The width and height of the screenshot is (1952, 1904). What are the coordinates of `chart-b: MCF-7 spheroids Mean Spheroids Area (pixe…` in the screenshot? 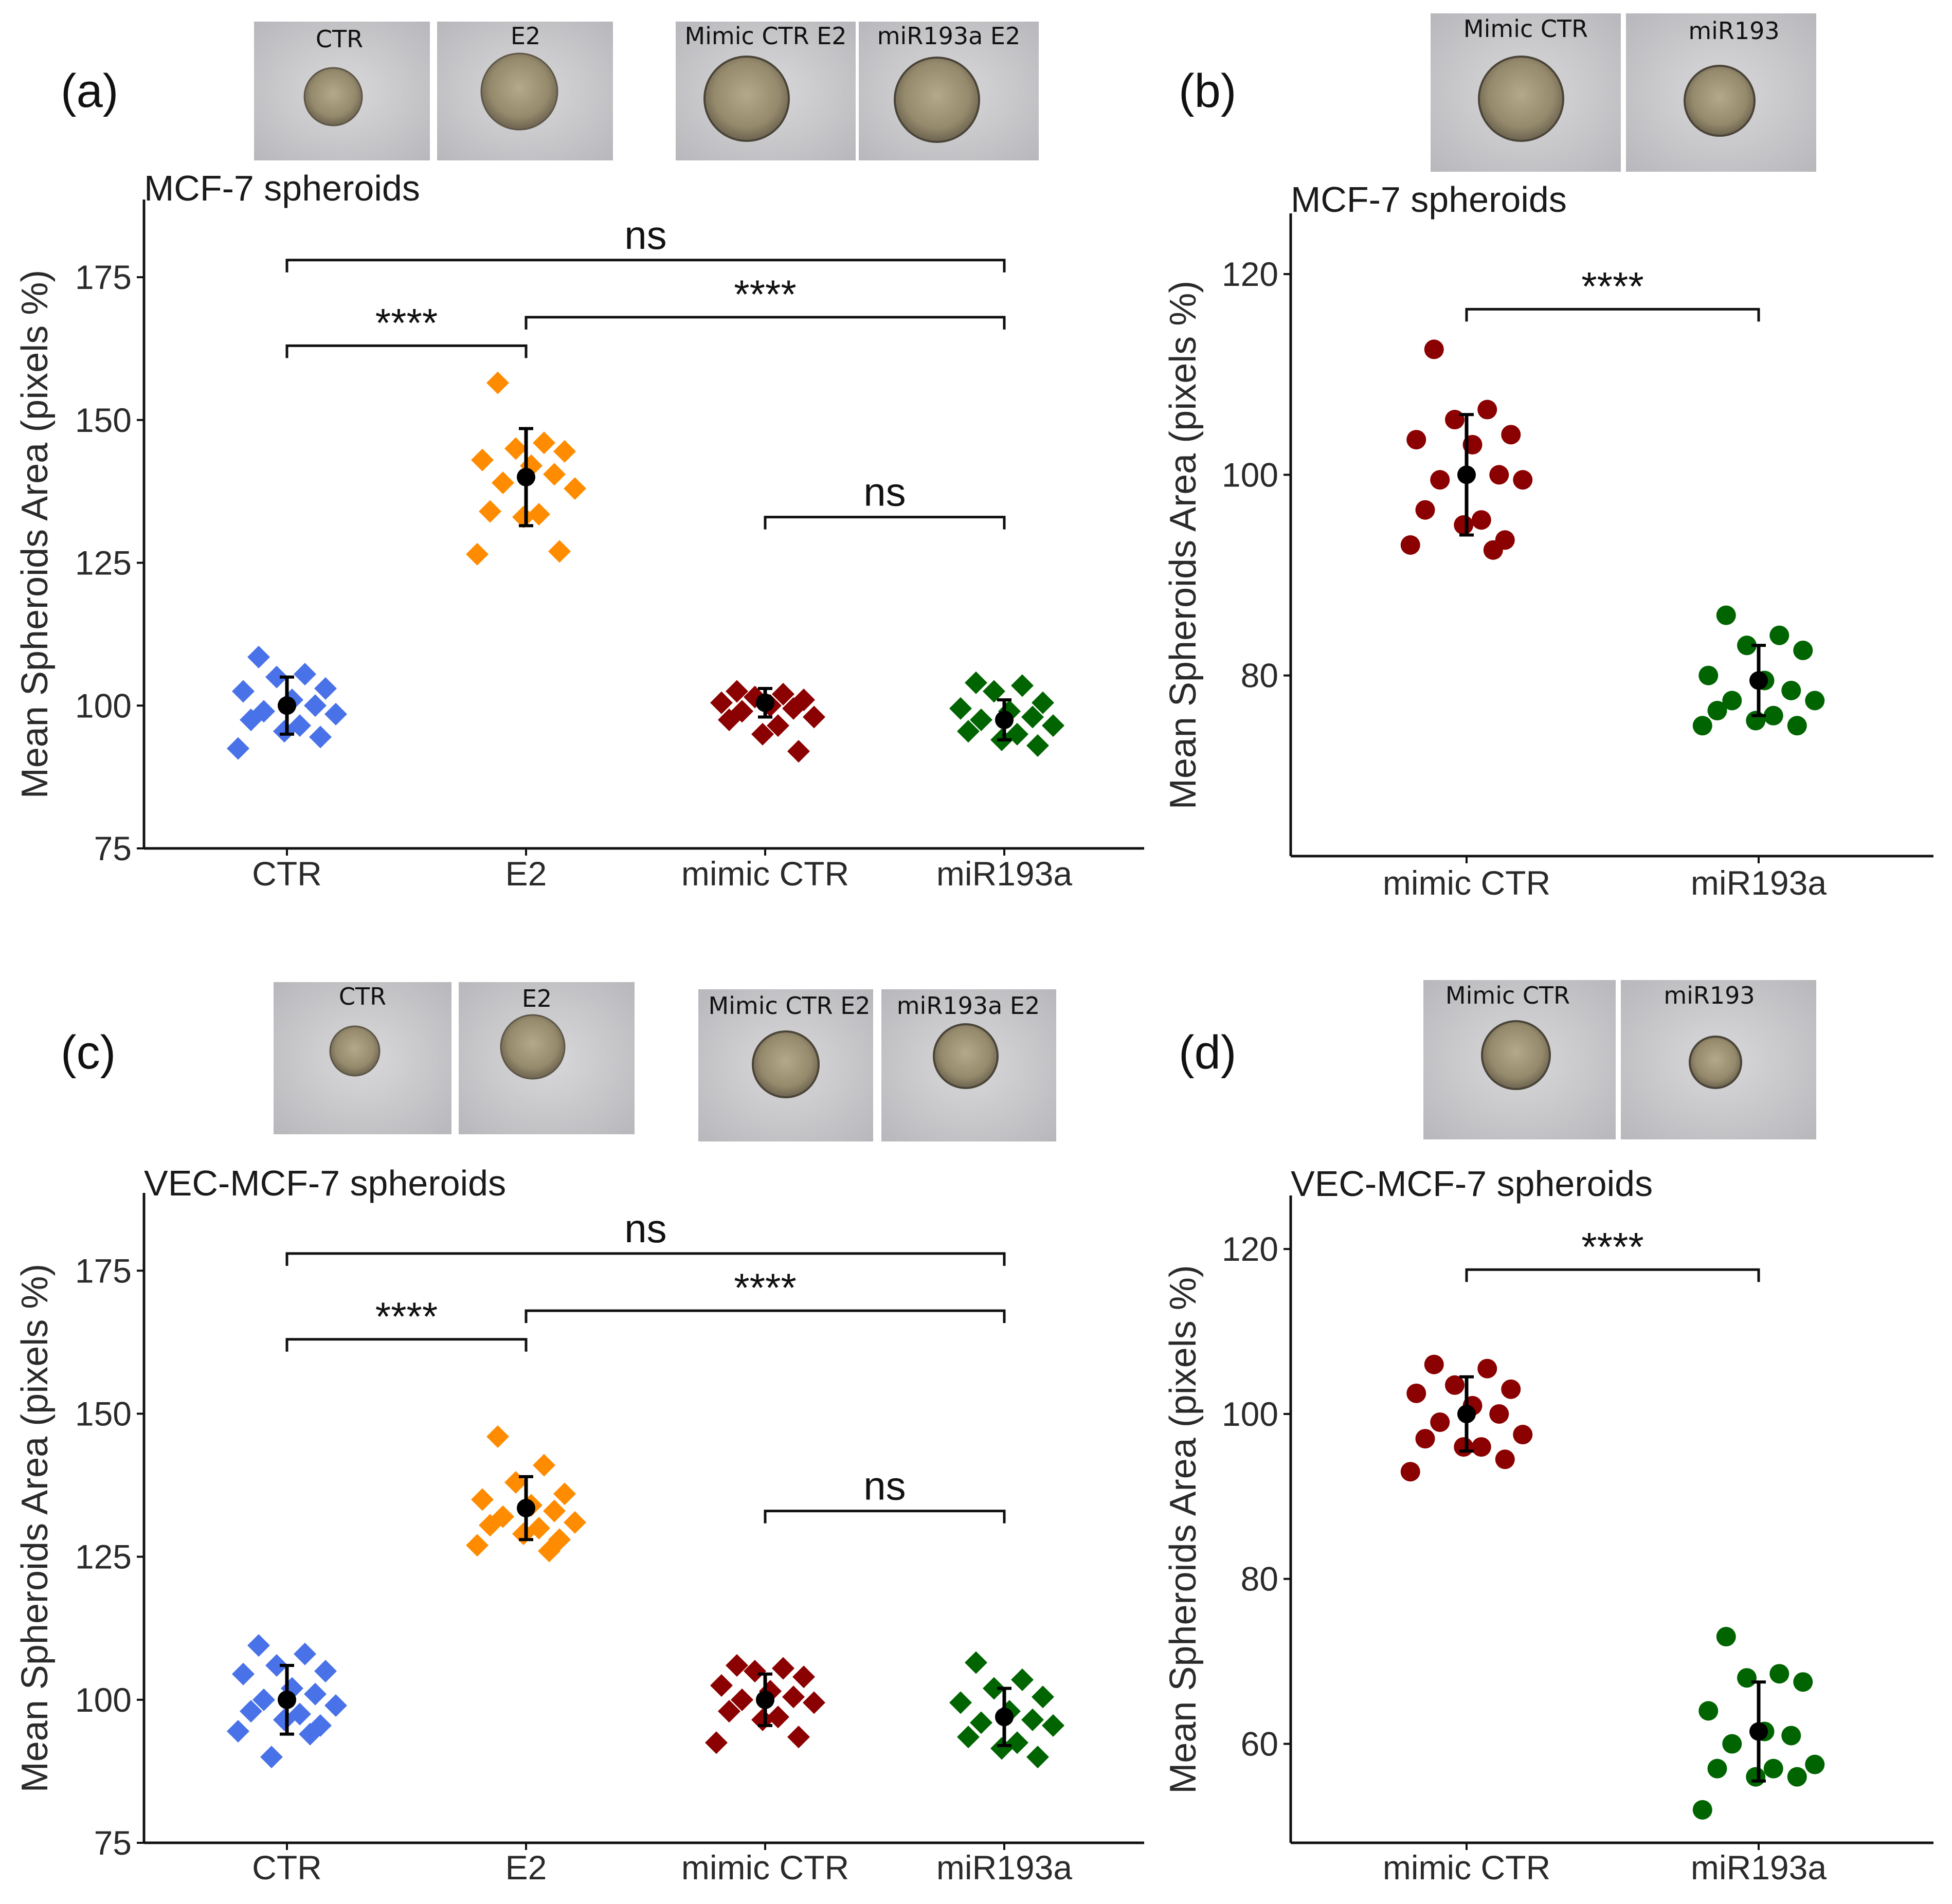 It's located at (1548, 541).